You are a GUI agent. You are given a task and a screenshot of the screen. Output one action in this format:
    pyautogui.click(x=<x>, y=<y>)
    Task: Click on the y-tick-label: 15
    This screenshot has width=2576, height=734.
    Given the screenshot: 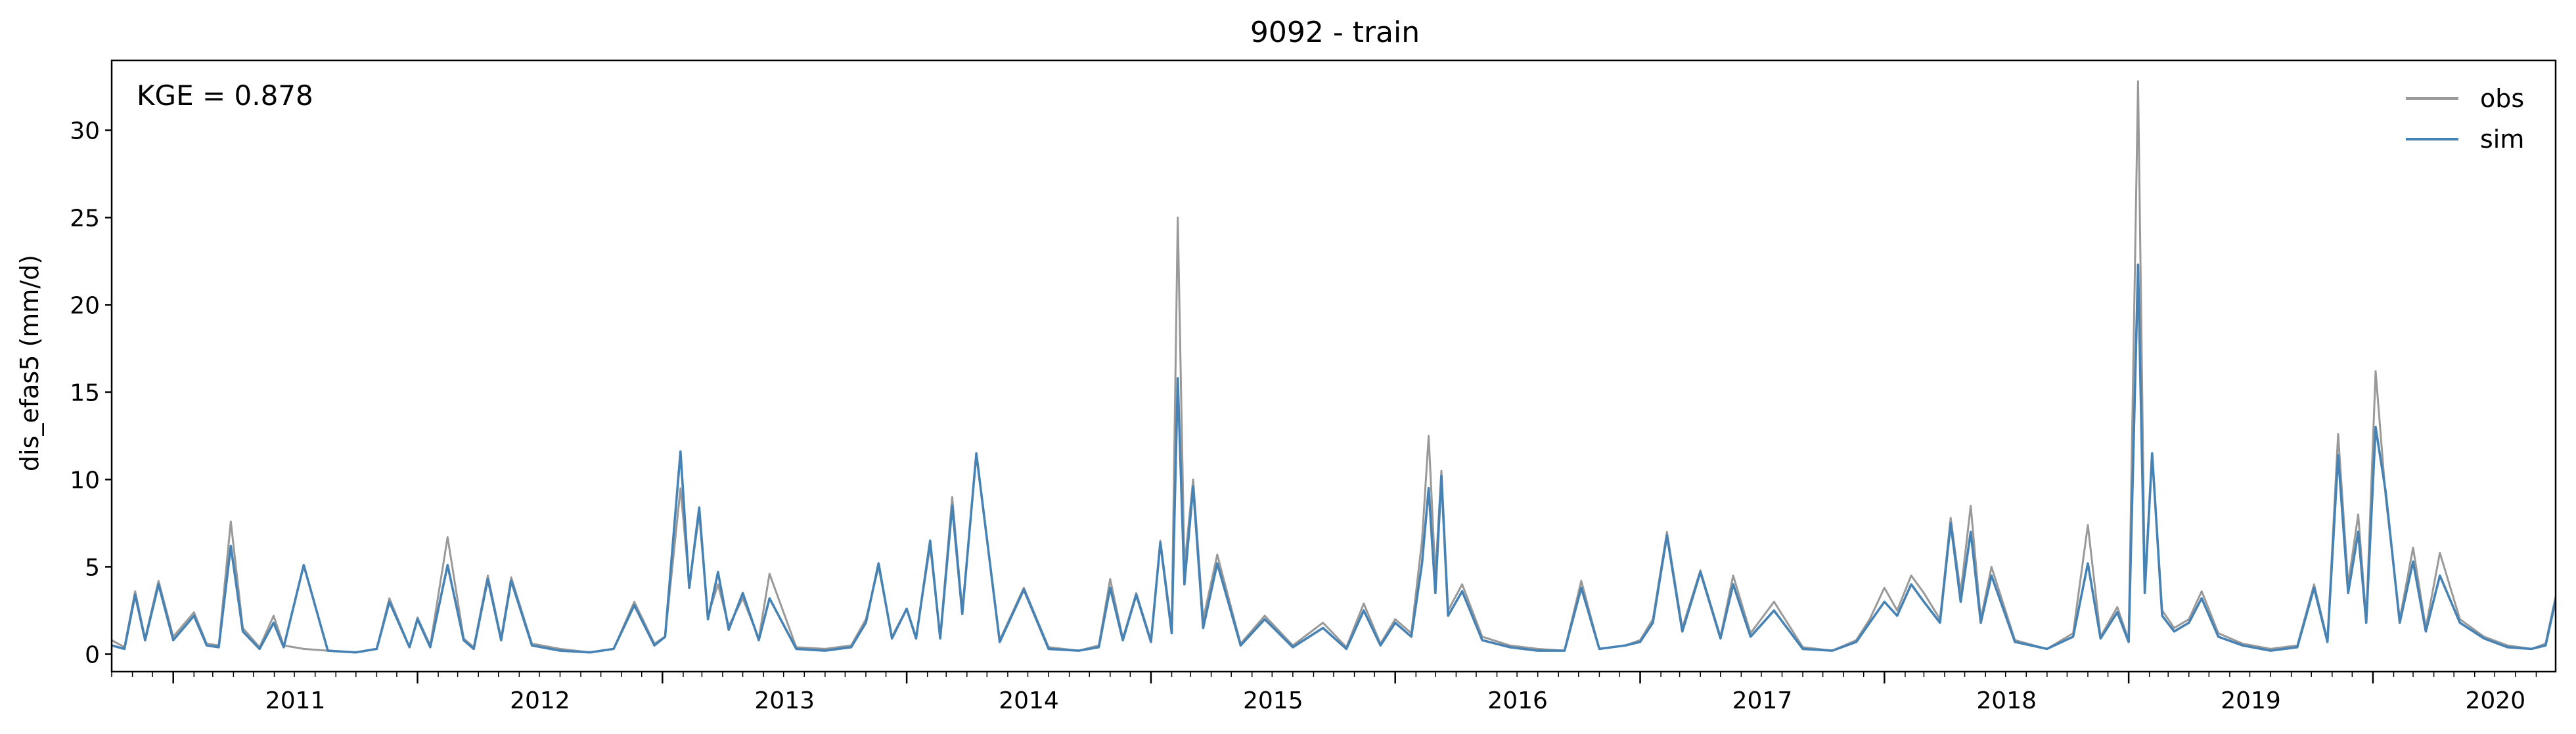 What is the action you would take?
    pyautogui.click(x=85, y=392)
    